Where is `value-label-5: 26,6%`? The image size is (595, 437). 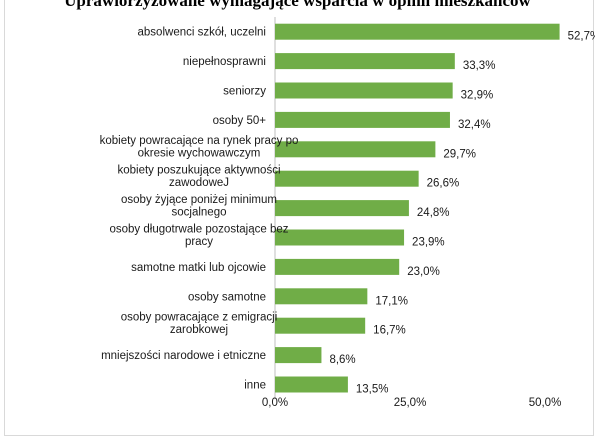 value-label-5: 26,6% is located at coordinates (443, 184).